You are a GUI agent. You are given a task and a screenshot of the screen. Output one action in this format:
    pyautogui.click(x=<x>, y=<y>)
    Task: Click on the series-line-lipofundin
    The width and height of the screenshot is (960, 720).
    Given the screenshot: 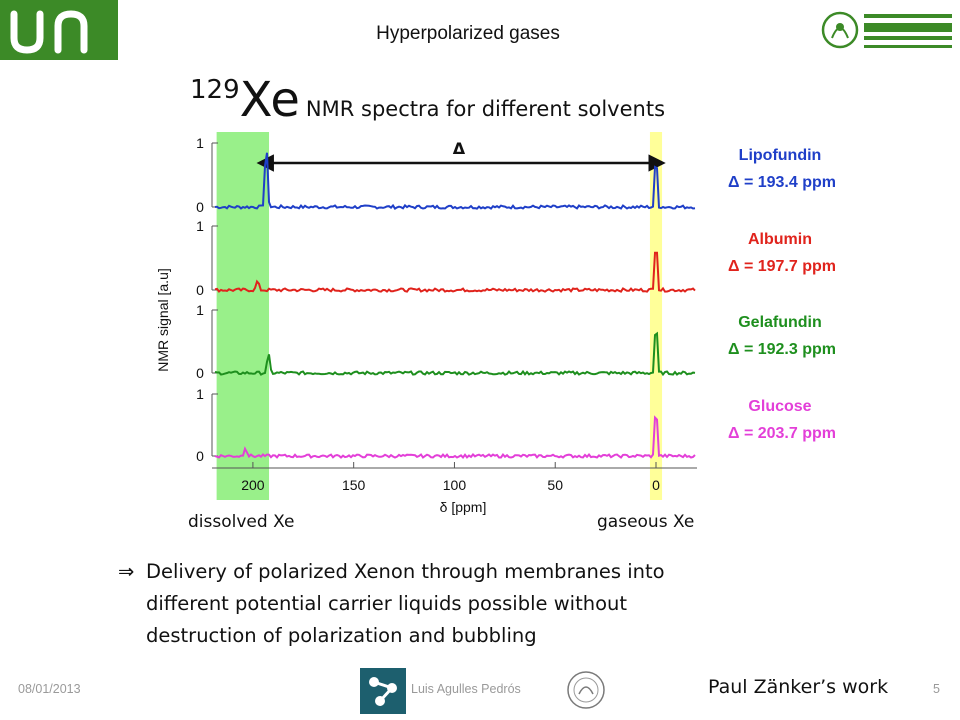 What is the action you would take?
    pyautogui.click(x=455, y=181)
    